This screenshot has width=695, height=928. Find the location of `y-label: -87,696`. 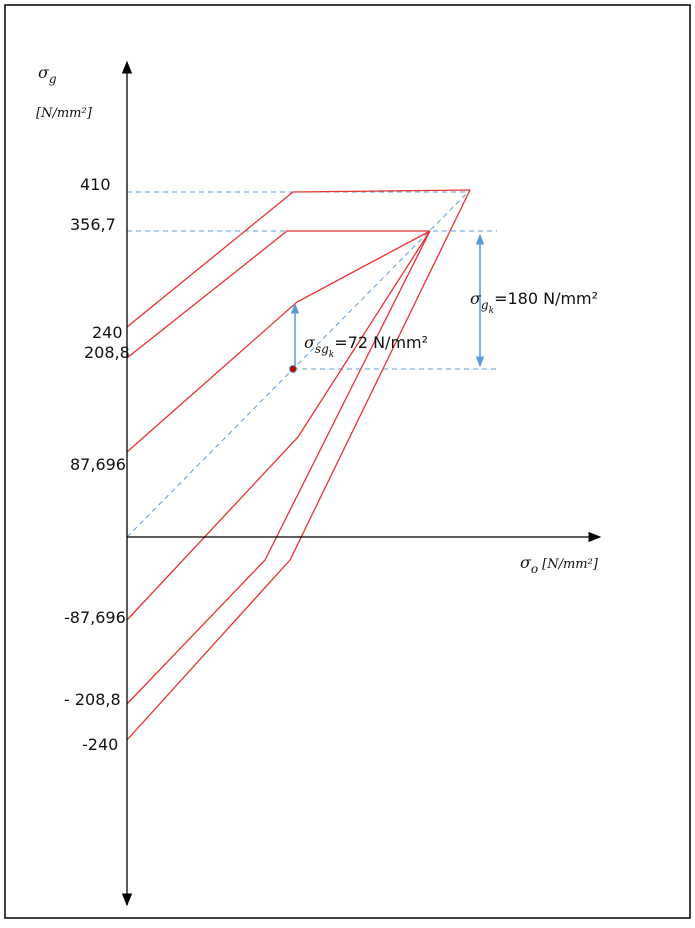

y-label: -87,696 is located at coordinates (95, 617).